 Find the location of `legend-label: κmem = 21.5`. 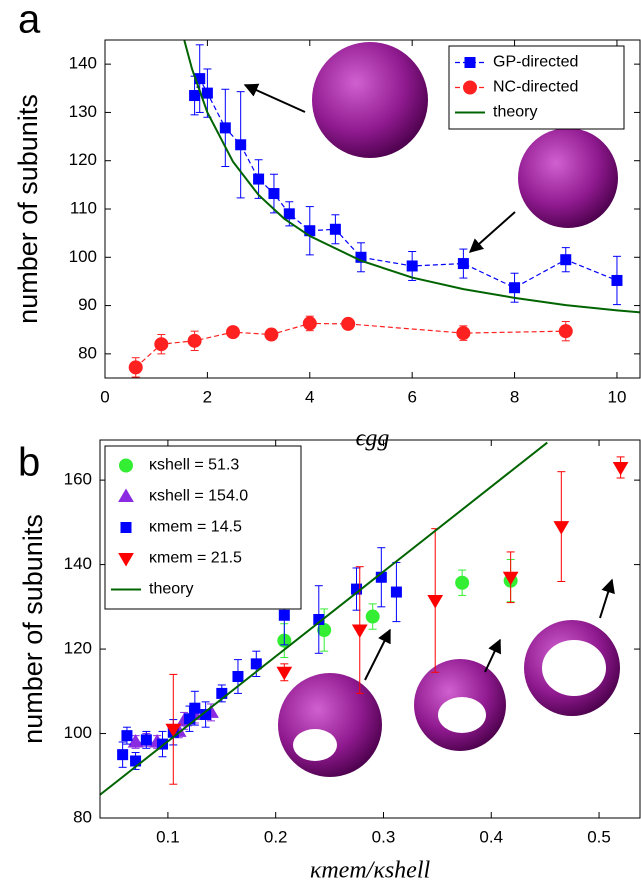

legend-label: κmem = 21.5 is located at coordinates (195, 558).